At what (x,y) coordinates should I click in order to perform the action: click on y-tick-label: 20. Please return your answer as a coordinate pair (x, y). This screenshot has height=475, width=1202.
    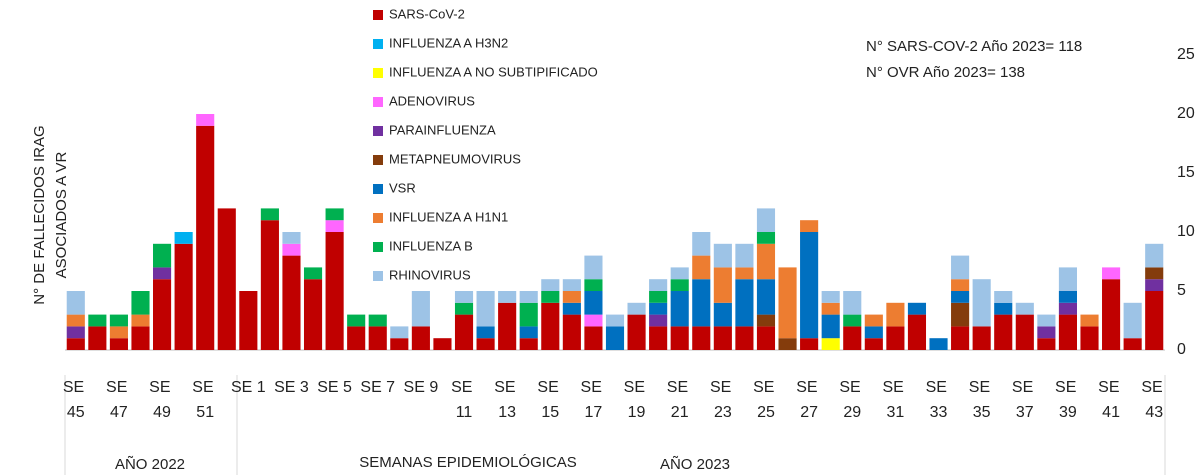
    Looking at the image, I should click on (1186, 113).